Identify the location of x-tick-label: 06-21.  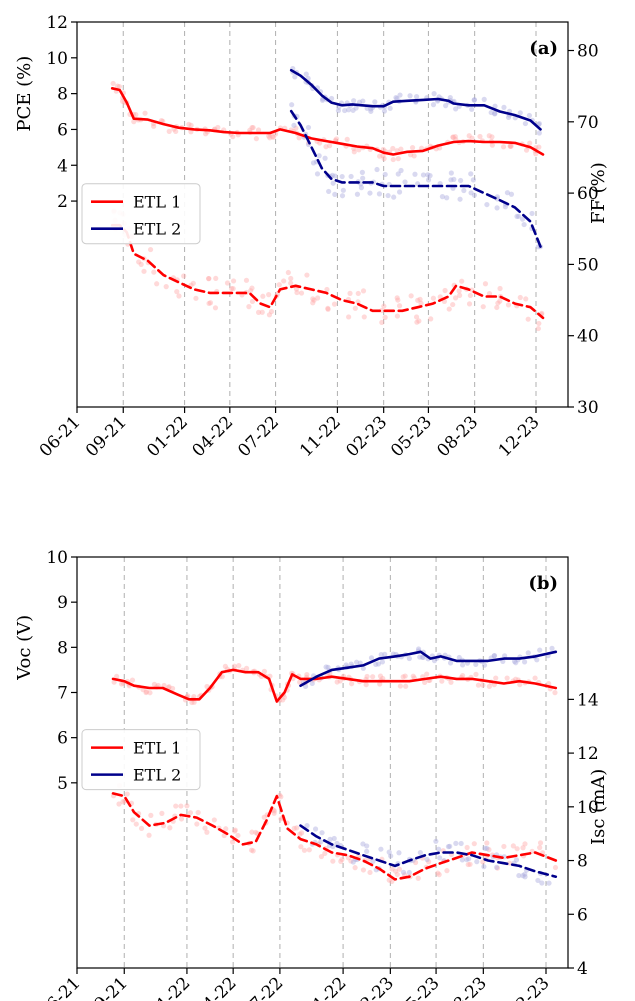
(60, 987).